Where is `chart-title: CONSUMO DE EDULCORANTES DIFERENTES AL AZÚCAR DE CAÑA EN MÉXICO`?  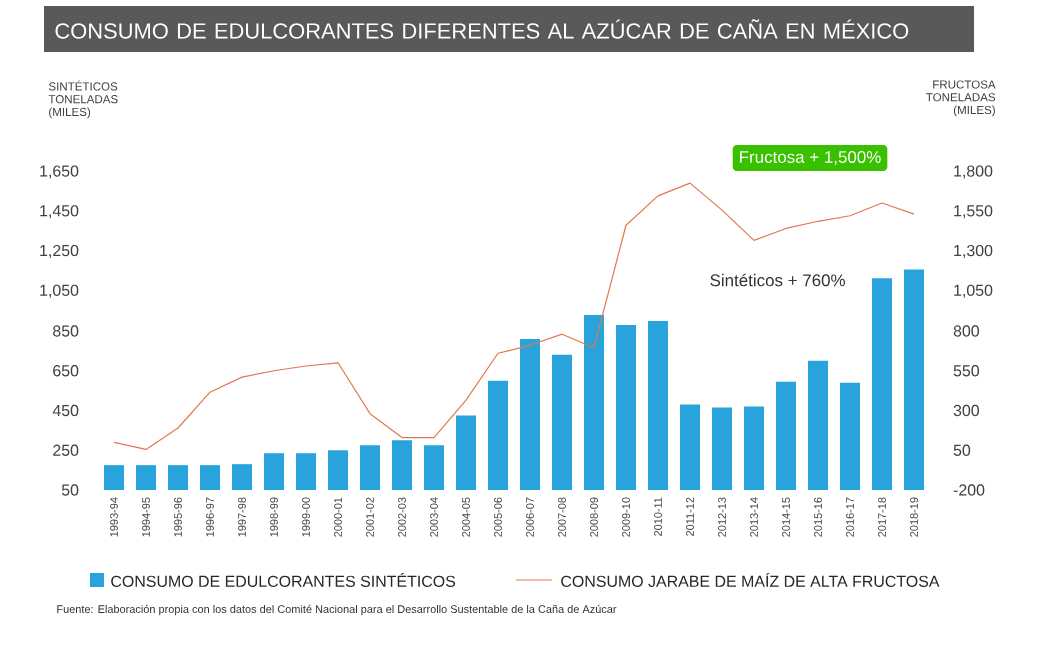 chart-title: CONSUMO DE EDULCORANTES DIFERENTES AL AZÚCAR DE CAÑA EN MÉXICO is located at coordinates (482, 29).